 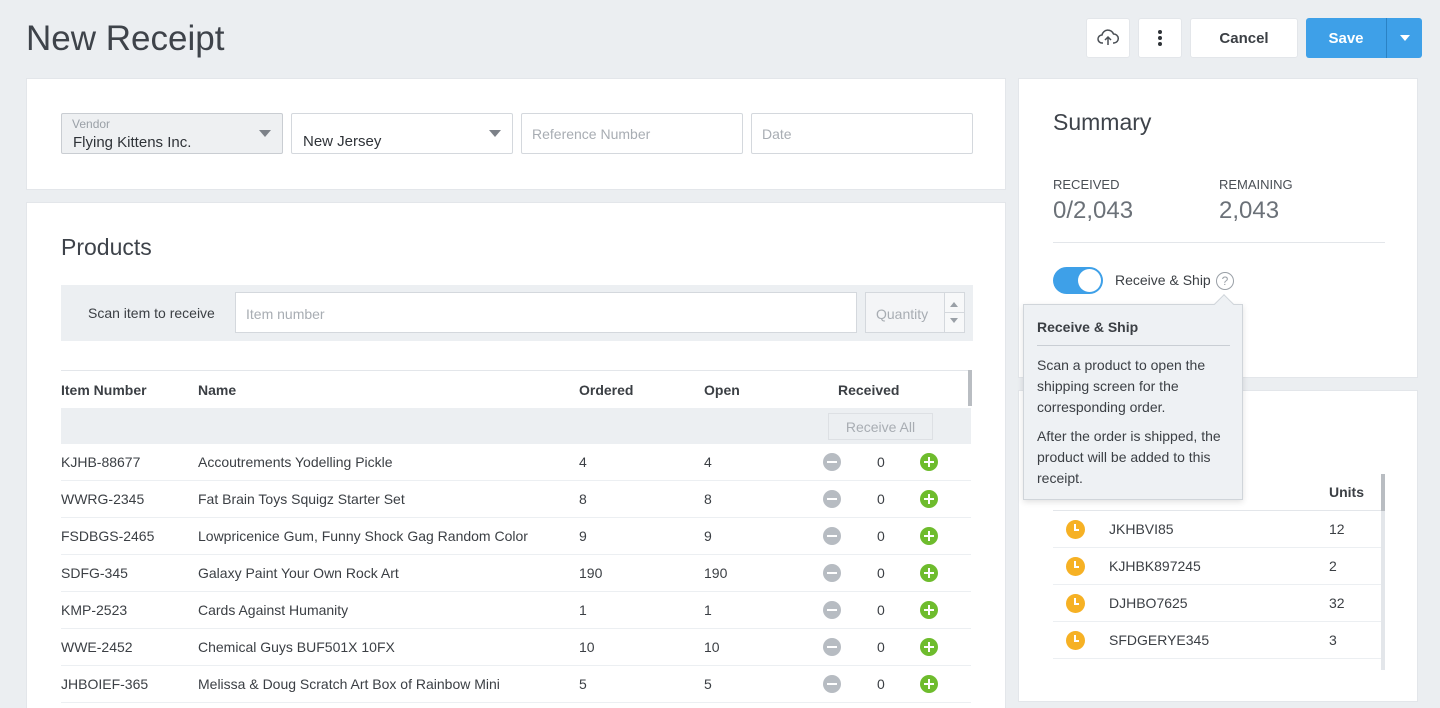 What do you see at coordinates (1225, 281) in the screenshot?
I see `help-icon: ?` at bounding box center [1225, 281].